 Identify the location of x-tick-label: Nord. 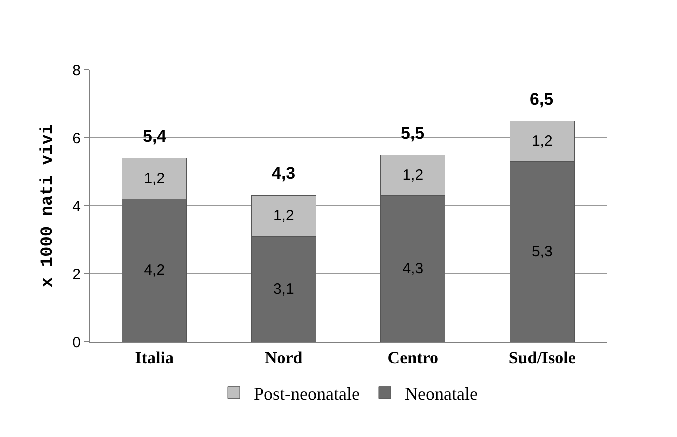
(284, 358).